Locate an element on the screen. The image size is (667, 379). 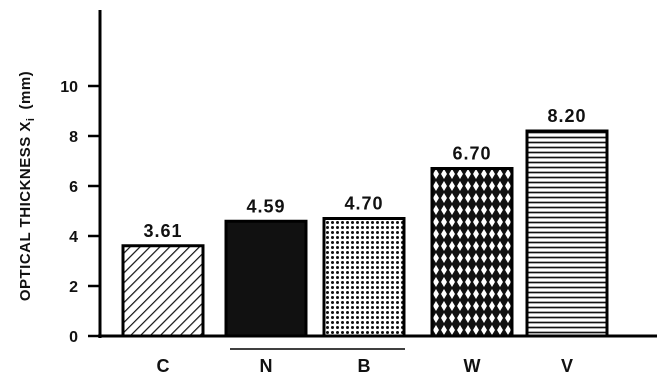
y-tick-label: 4 is located at coordinates (73, 237).